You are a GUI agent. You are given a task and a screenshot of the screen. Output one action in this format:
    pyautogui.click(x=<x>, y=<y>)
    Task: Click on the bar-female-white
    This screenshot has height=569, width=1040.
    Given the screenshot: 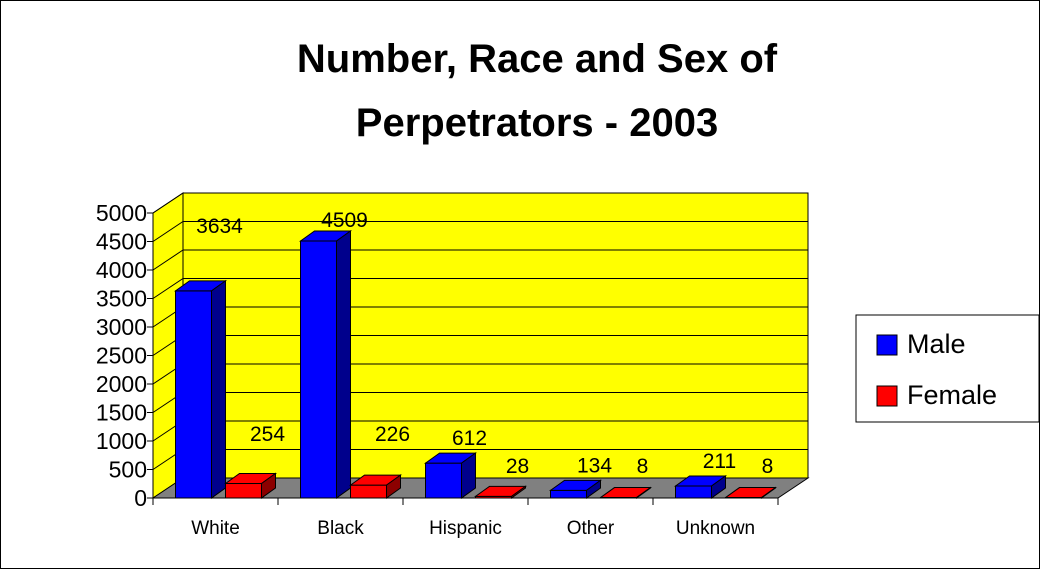 What is the action you would take?
    pyautogui.click(x=250, y=485)
    